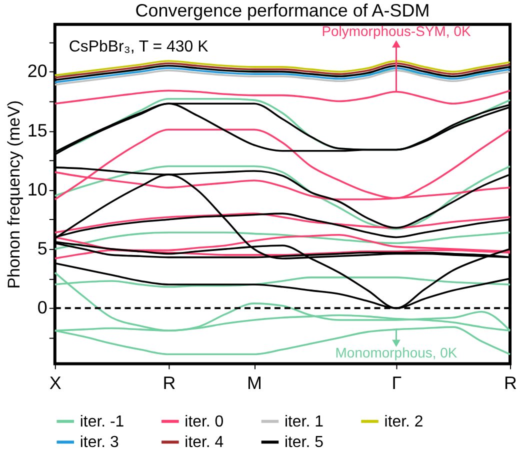 The width and height of the screenshot is (527, 455). Describe the element at coordinates (396, 352) in the screenshot. I see `annotation: Monomorphous, 0K` at that location.